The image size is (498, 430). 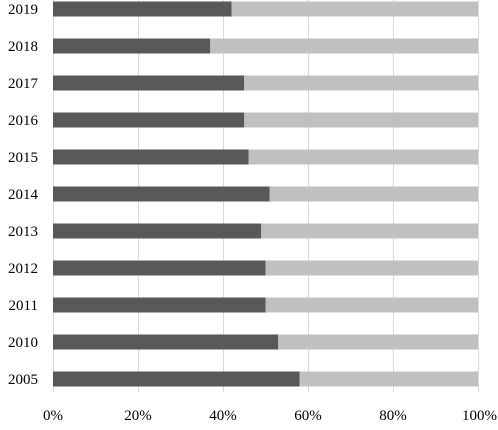 I want to click on x-tick-label-0pct: 0%, so click(x=53, y=416).